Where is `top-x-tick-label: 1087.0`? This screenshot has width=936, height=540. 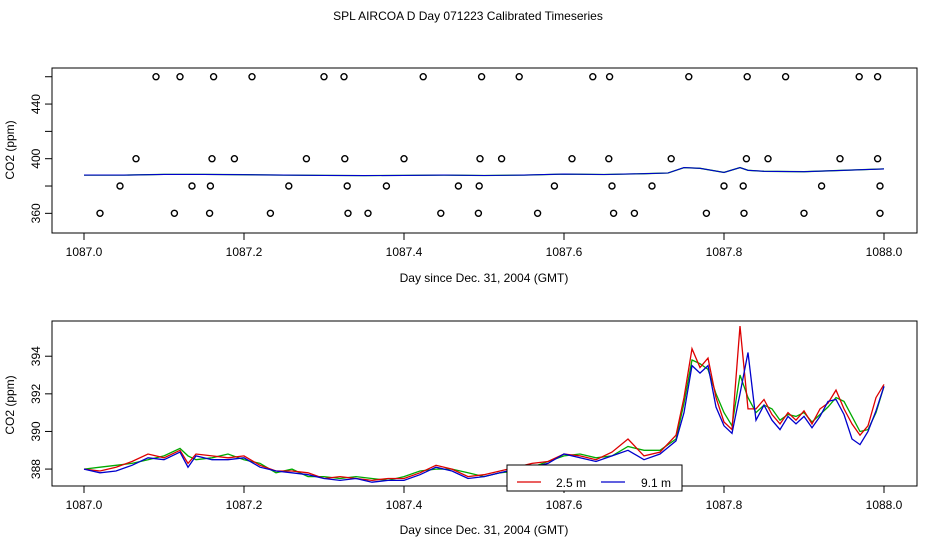 top-x-tick-label: 1087.0 is located at coordinates (84, 252).